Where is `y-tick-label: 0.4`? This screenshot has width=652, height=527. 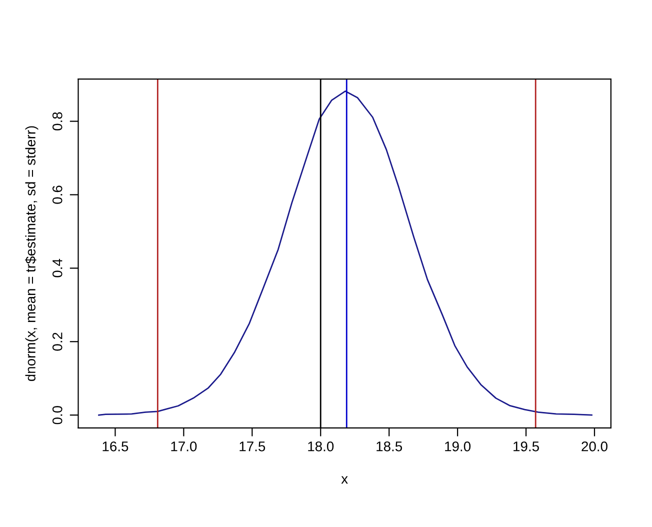 y-tick-label: 0.4 is located at coordinates (57, 268).